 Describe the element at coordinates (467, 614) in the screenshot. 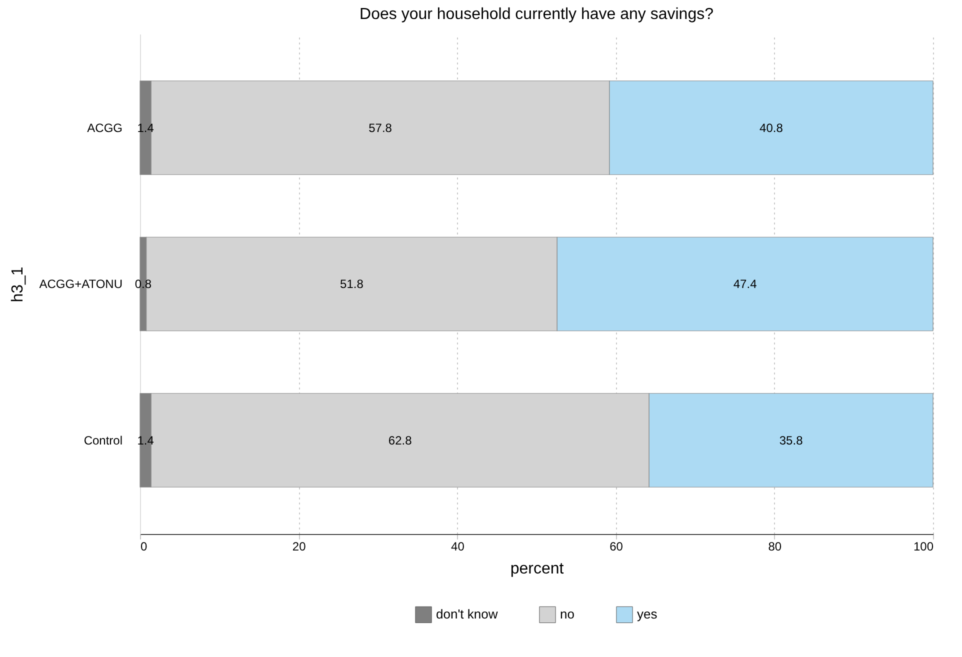

I see `legend-label: don't know` at that location.